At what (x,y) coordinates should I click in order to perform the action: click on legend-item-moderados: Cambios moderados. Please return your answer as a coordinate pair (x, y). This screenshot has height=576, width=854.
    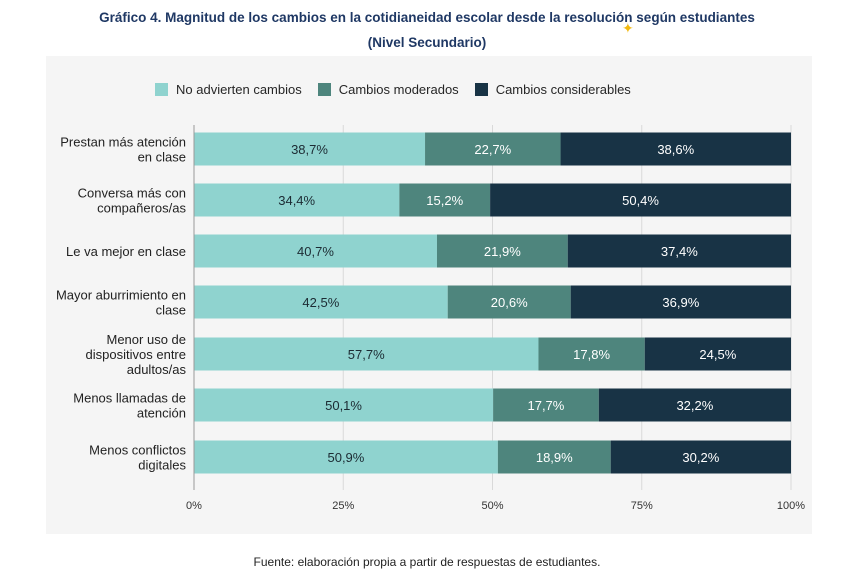
    Looking at the image, I should click on (388, 89).